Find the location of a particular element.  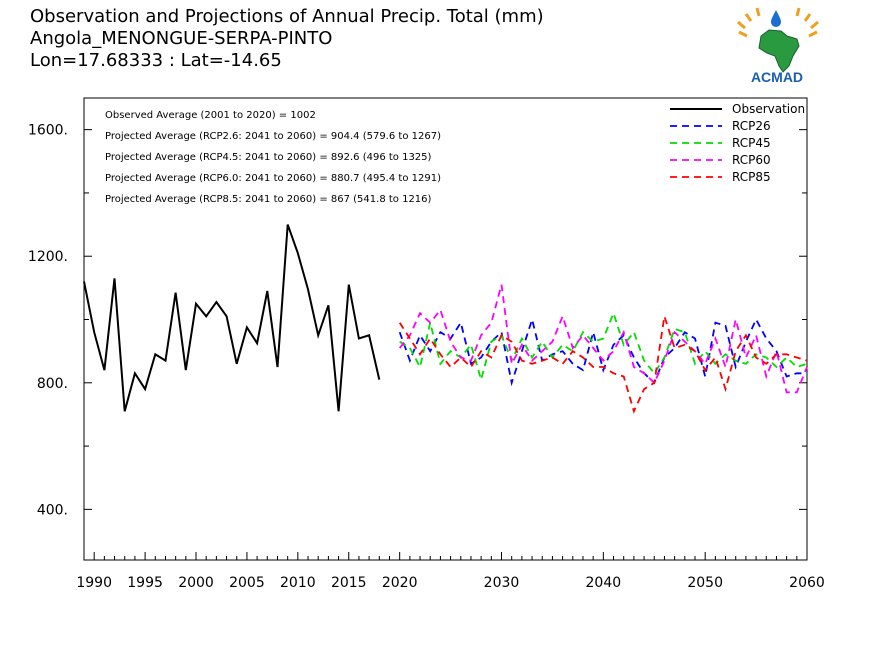

series-line-rcp45 is located at coordinates (603, 346).